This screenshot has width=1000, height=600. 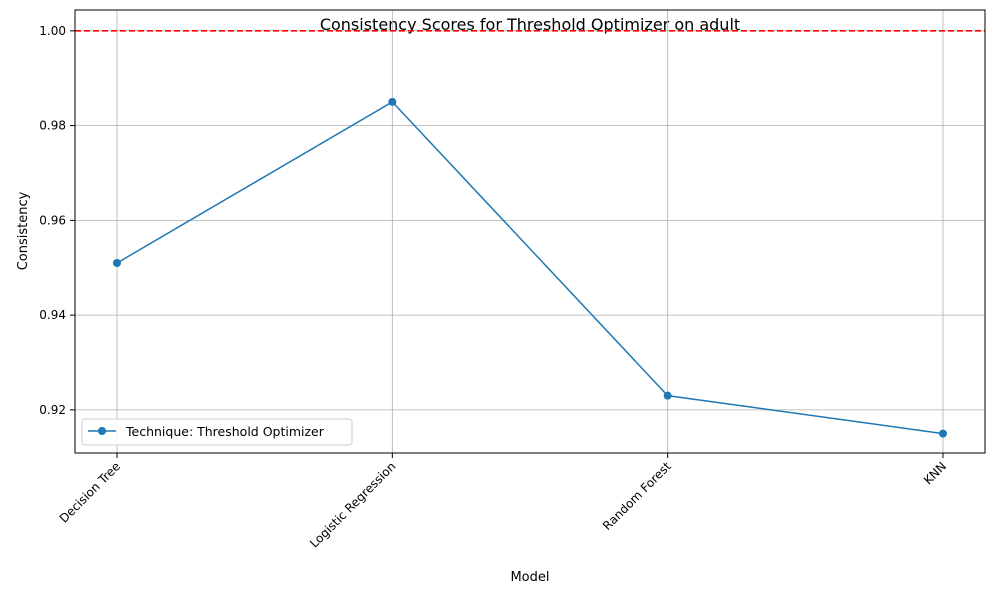 I want to click on y-tick-label: 0.94, so click(x=52, y=315).